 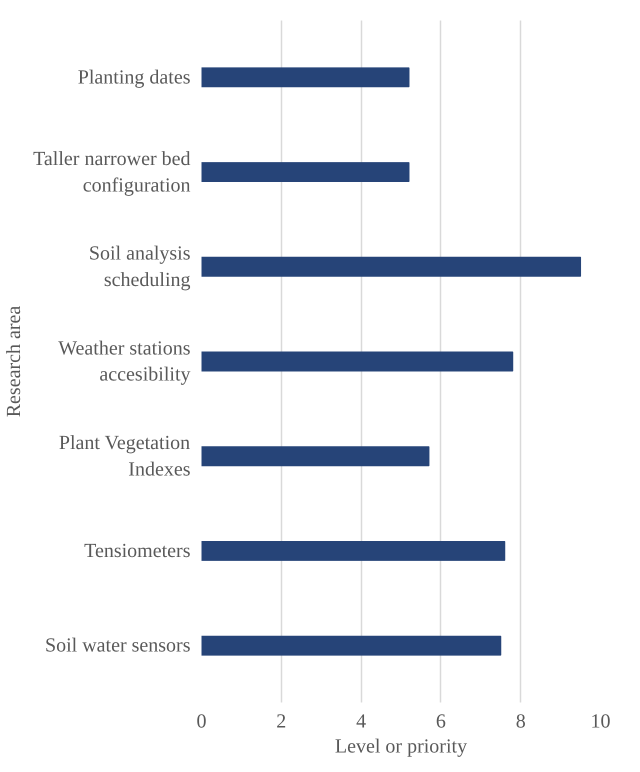 What do you see at coordinates (281, 721) in the screenshot?
I see `x-tick-label: 2` at bounding box center [281, 721].